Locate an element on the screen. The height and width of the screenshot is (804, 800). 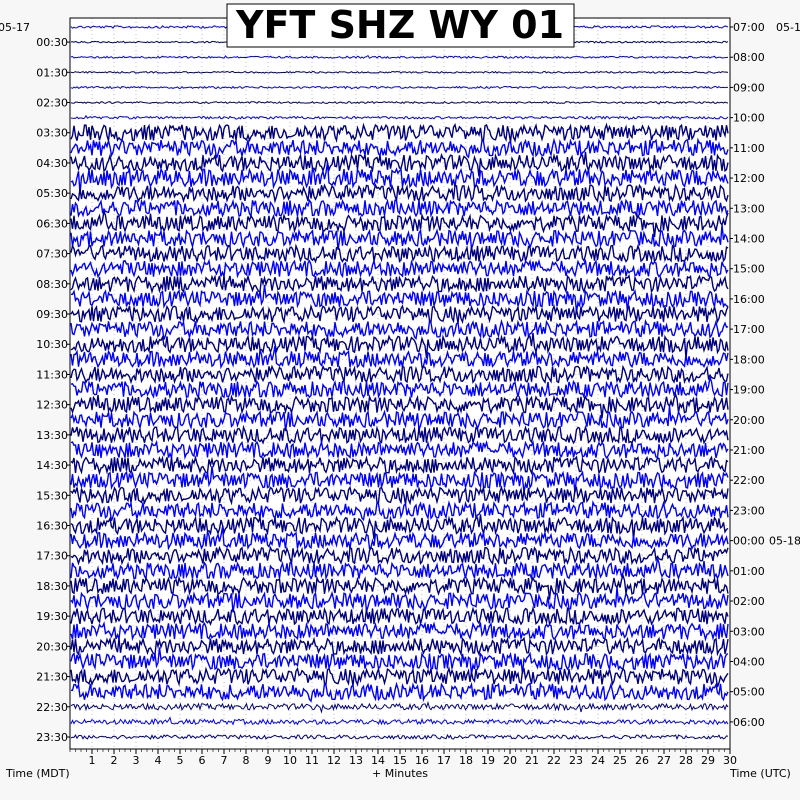
x-tick-label: 19 is located at coordinates (488, 760).